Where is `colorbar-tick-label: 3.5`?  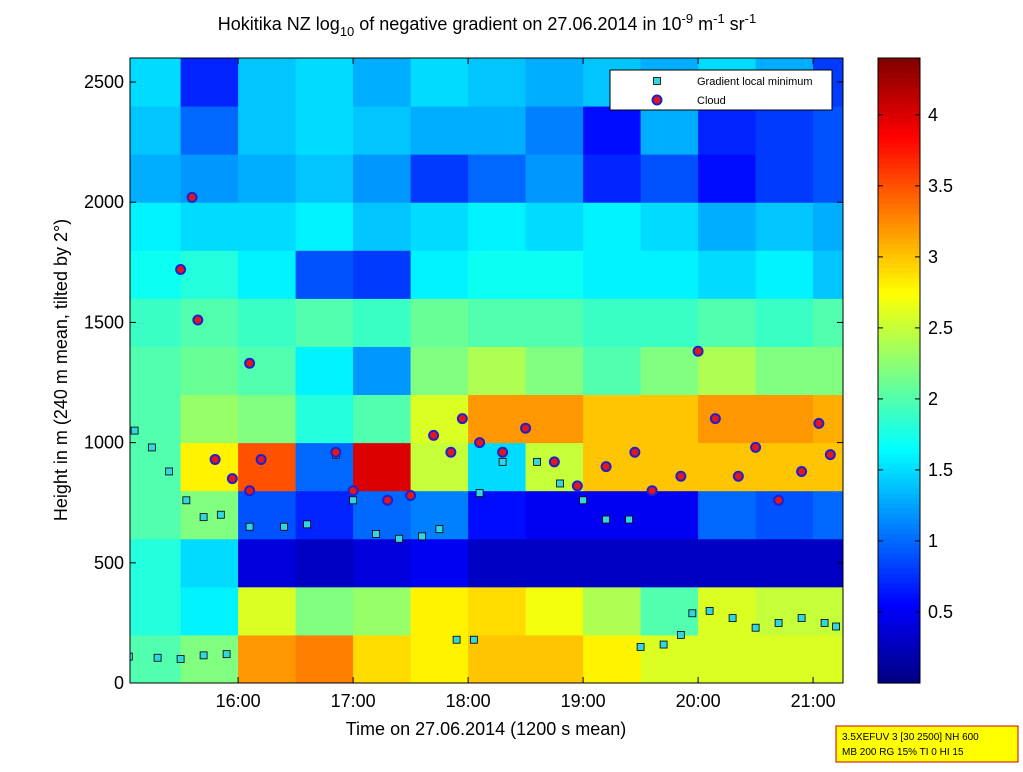
colorbar-tick-label: 3.5 is located at coordinates (940, 186).